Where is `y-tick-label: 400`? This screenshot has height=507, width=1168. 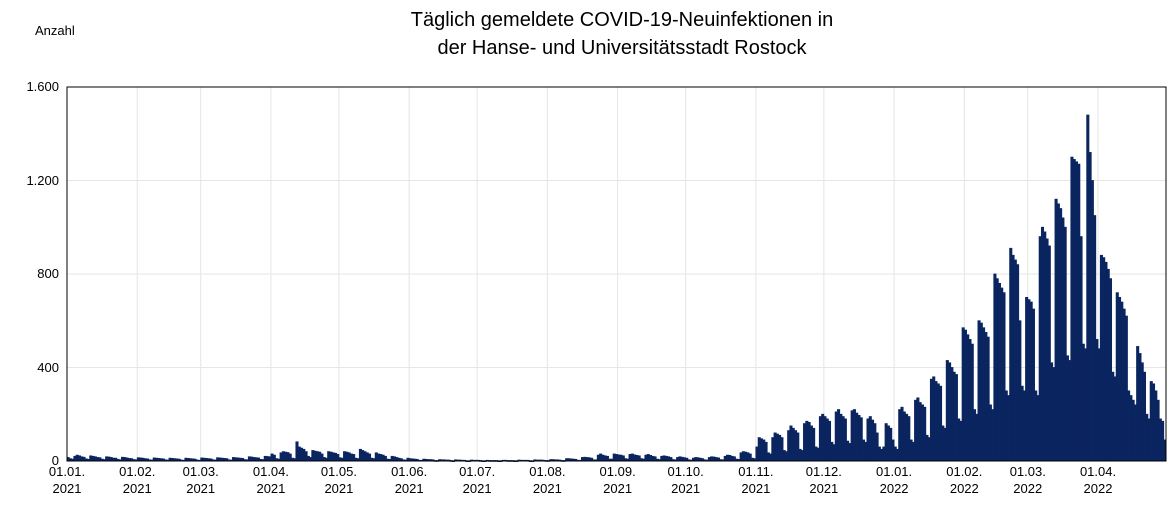
y-tick-label: 400 is located at coordinates (48, 367).